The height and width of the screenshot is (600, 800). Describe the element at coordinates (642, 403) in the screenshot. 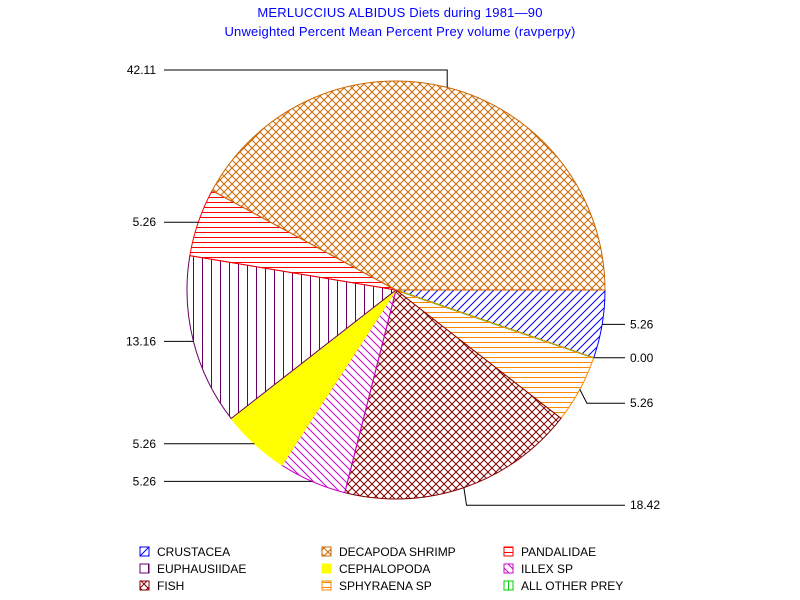

I see `slice-label-sphyraena-sp: 5.26` at that location.